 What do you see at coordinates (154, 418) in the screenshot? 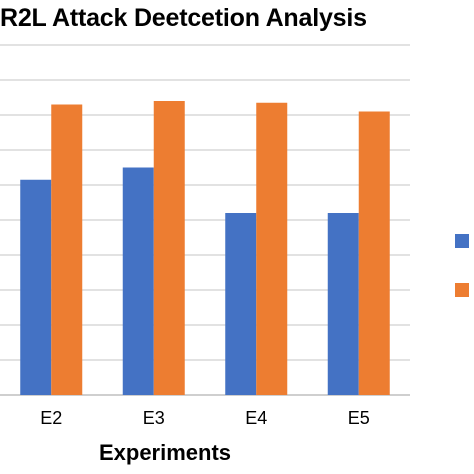
I see `x-tick-label: E3` at bounding box center [154, 418].